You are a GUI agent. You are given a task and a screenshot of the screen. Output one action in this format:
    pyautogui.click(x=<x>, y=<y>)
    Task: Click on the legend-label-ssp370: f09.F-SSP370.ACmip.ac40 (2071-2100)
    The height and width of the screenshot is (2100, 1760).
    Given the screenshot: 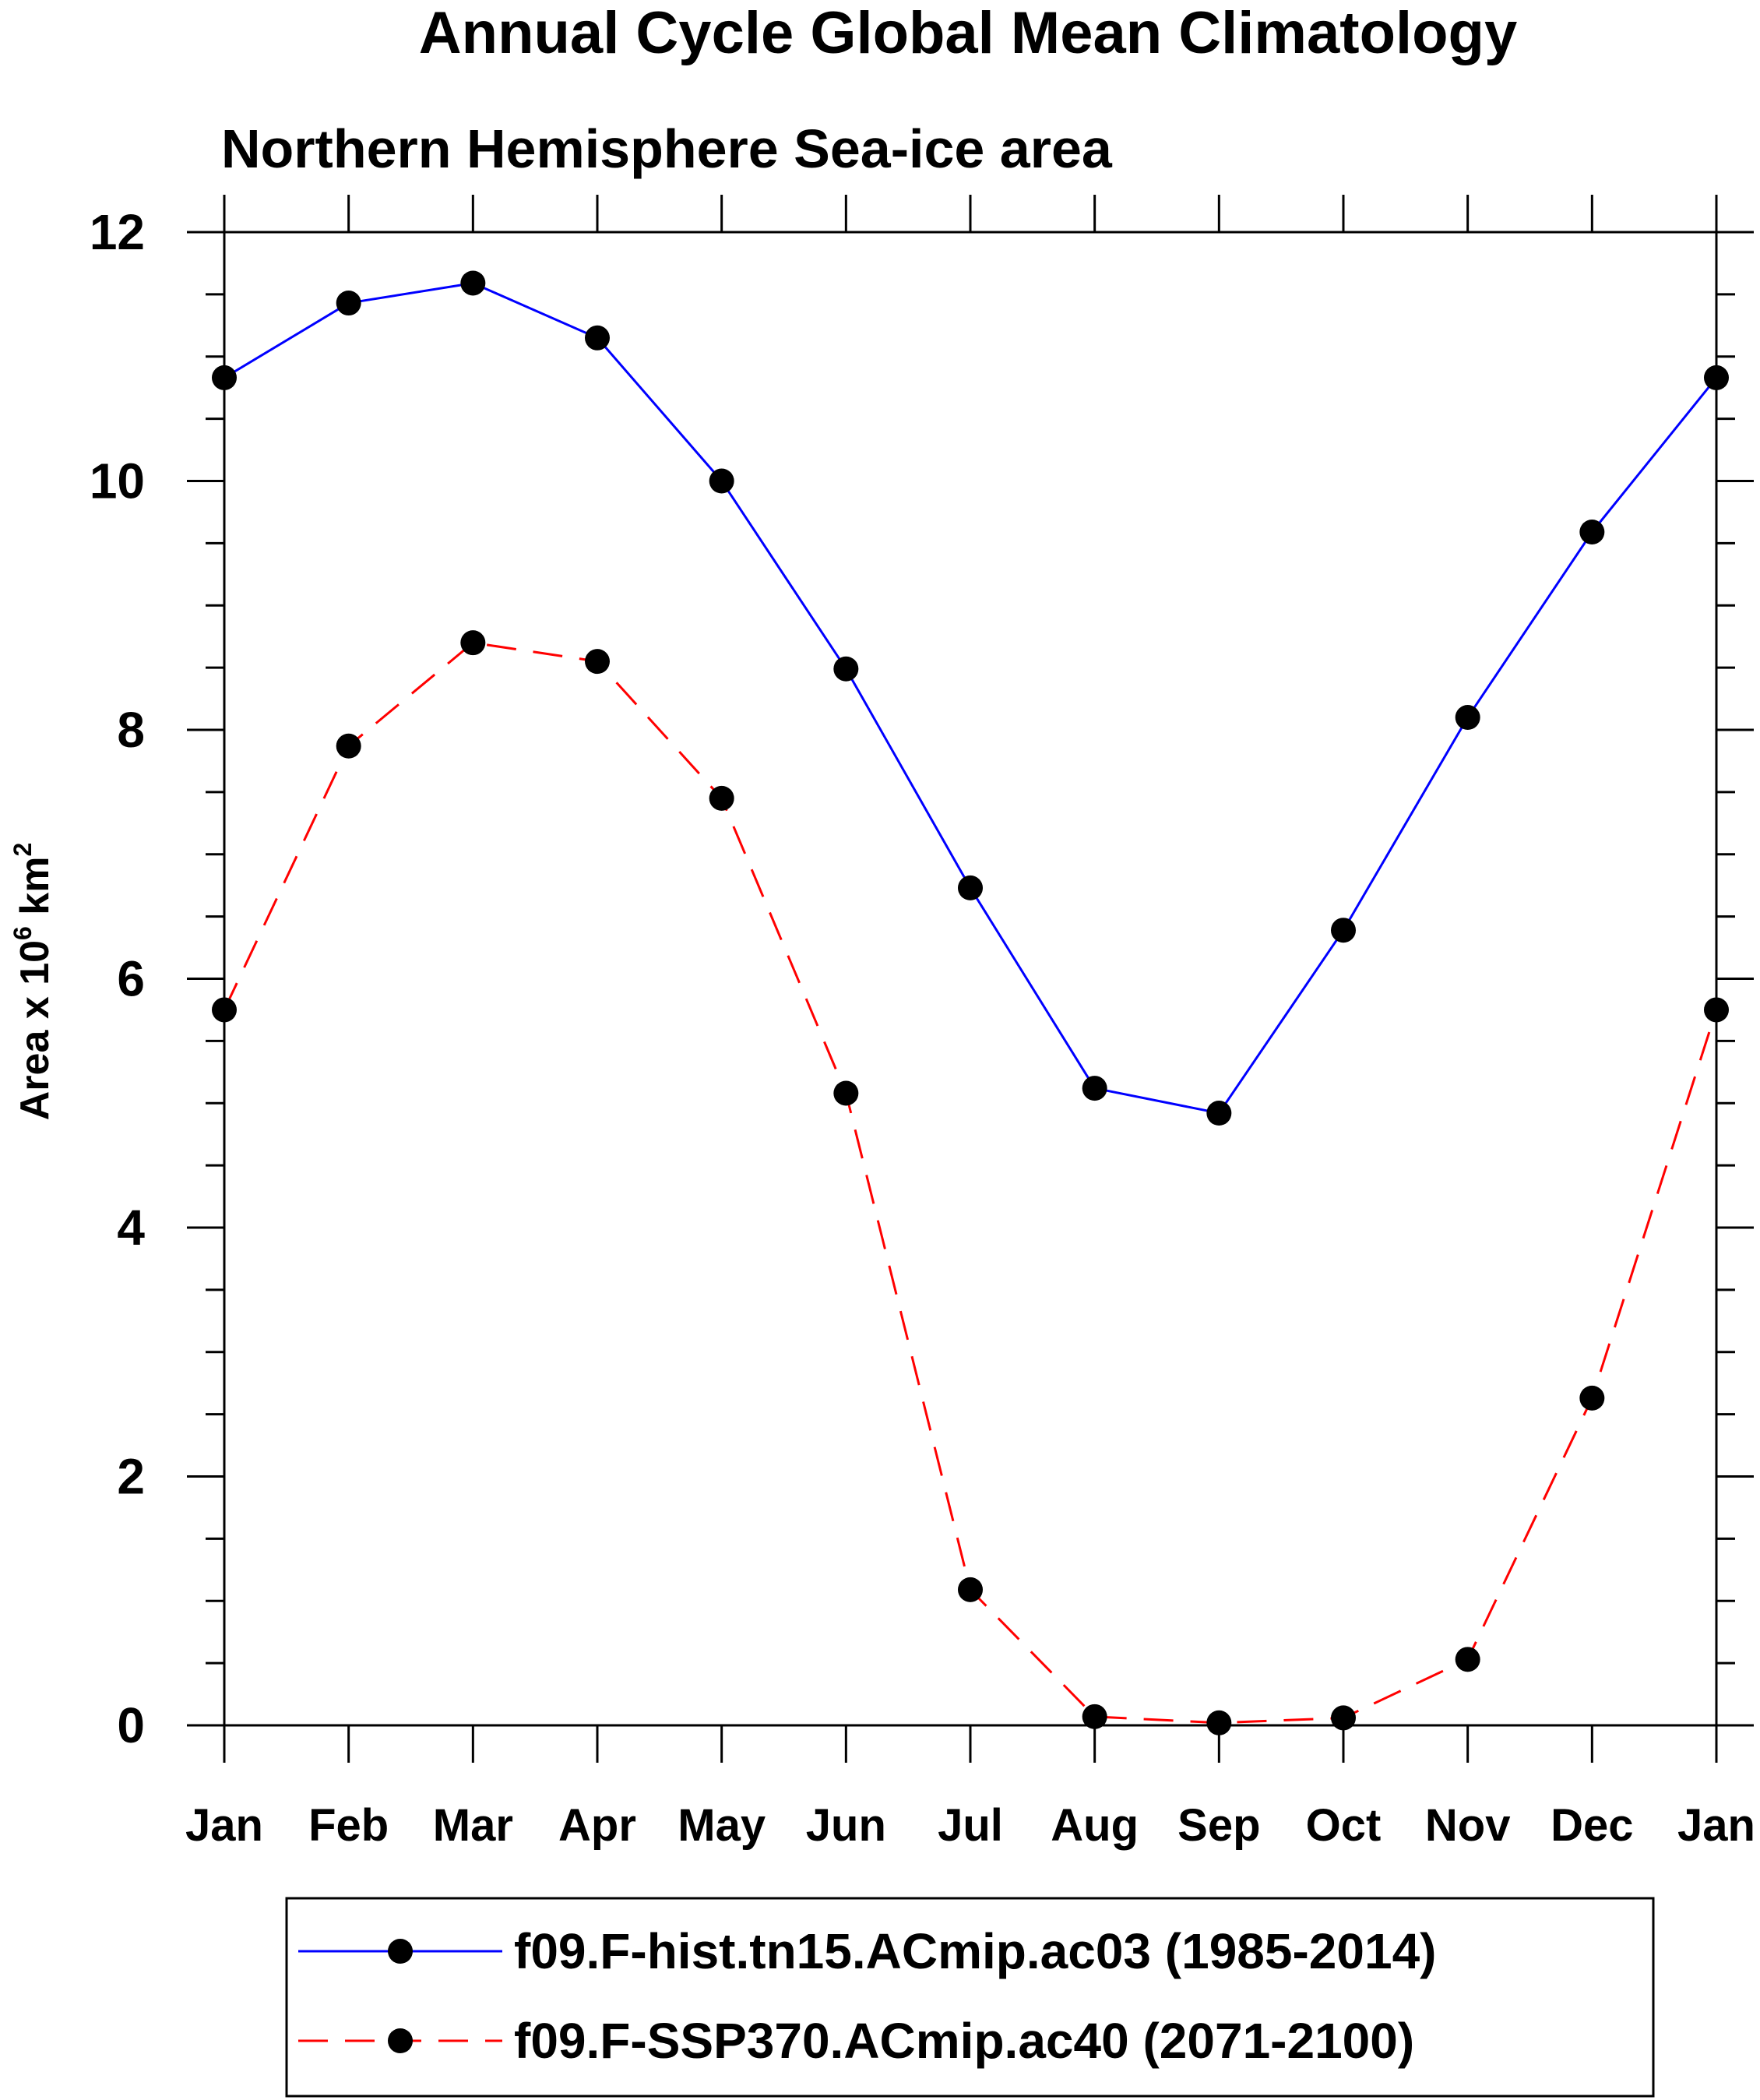 What is the action you would take?
    pyautogui.click(x=964, y=2041)
    